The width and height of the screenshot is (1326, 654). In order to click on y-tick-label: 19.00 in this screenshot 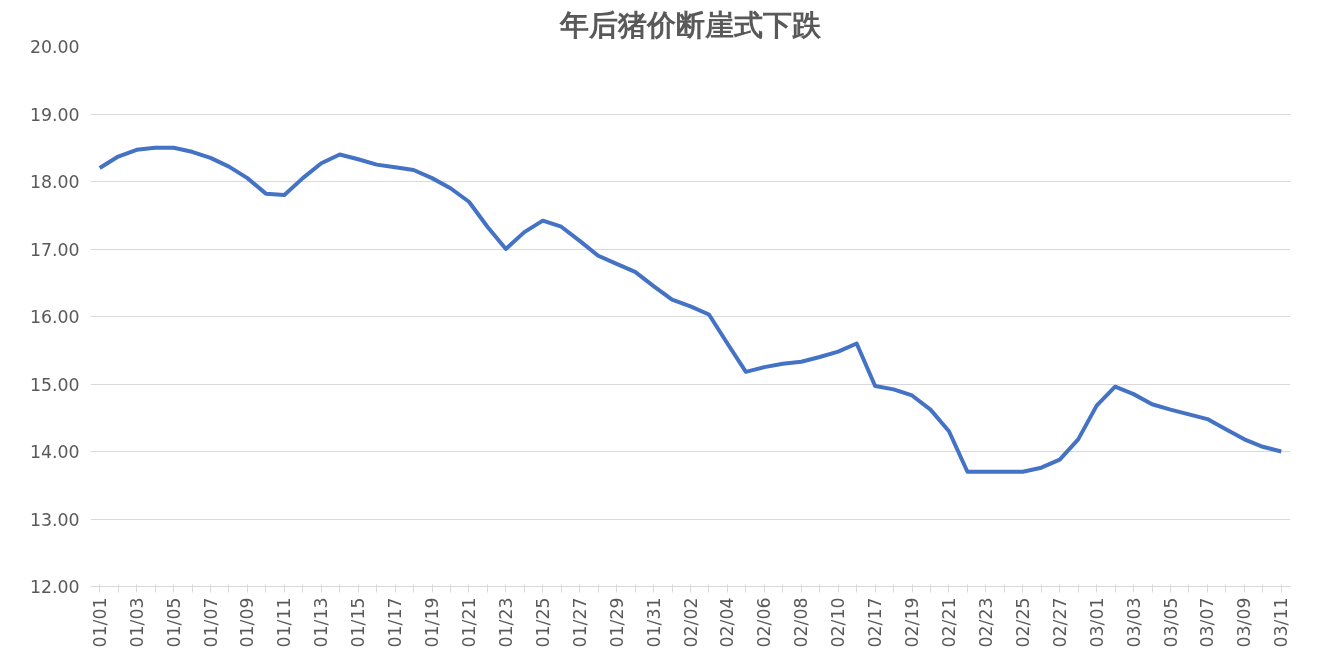, I will do `click(54, 114)`.